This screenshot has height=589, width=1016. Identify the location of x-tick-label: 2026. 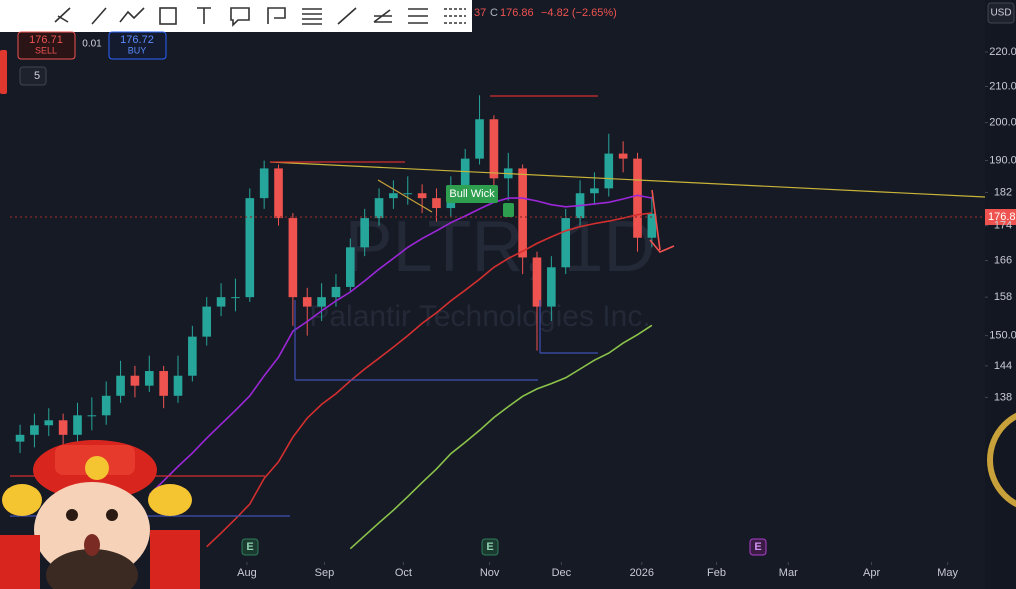
(642, 573).